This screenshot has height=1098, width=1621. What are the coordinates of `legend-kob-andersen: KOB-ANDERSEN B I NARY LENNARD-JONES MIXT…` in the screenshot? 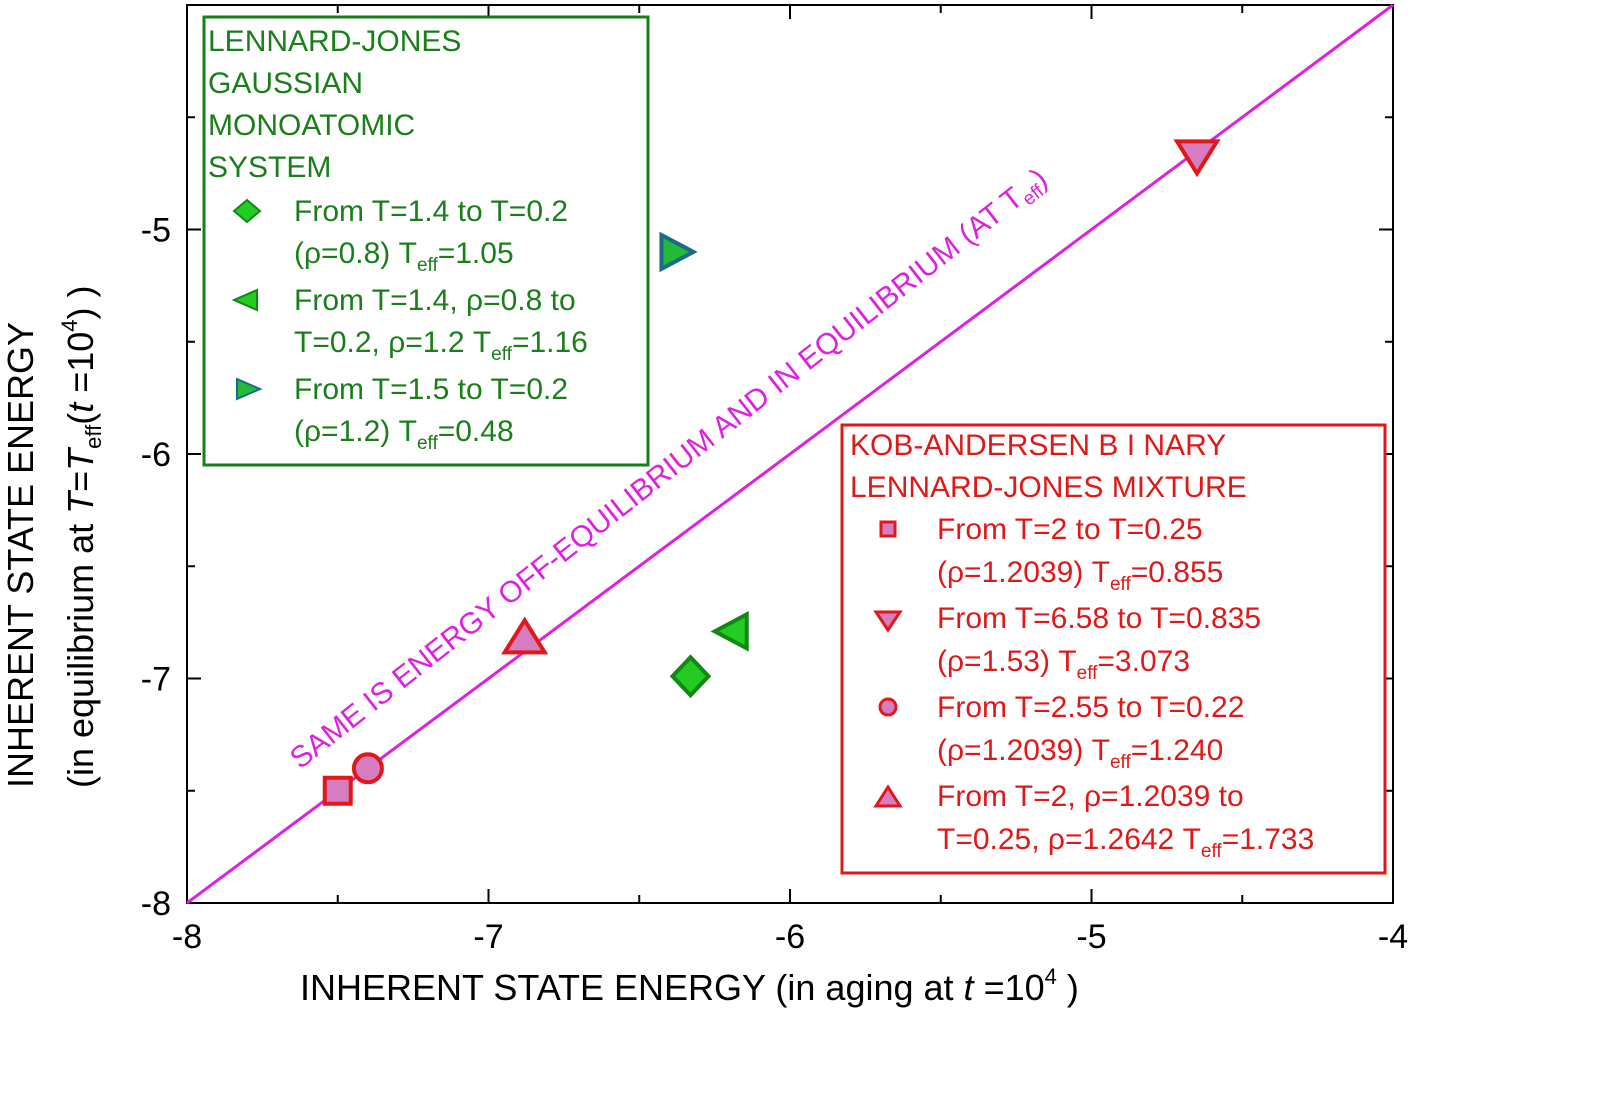 It's located at (1113, 649).